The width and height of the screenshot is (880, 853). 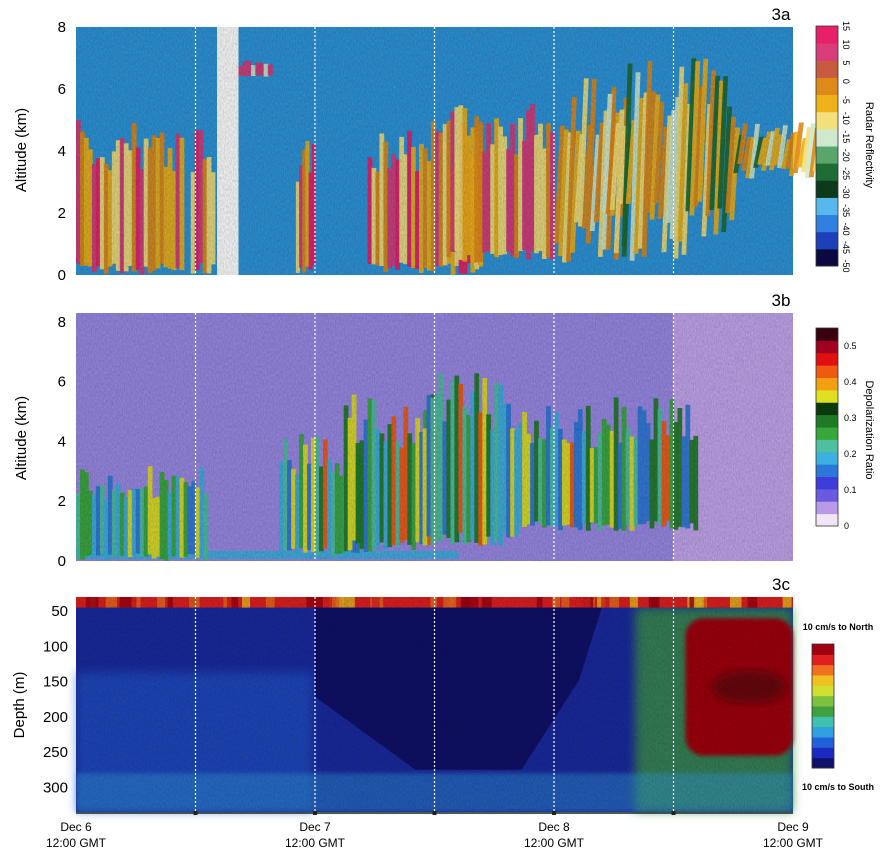 I want to click on colorbar-tick-label: 0.3, so click(x=850, y=418).